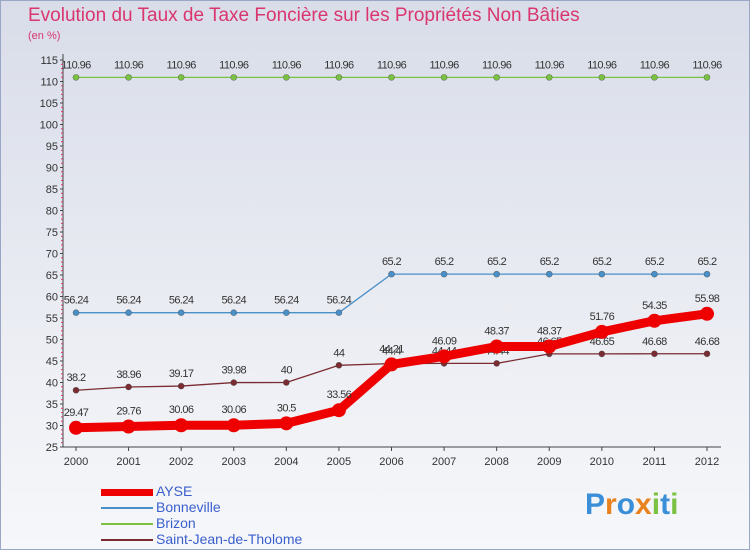 The image size is (750, 551). Describe the element at coordinates (49, 126) in the screenshot. I see `y-tick-label: 100` at that location.